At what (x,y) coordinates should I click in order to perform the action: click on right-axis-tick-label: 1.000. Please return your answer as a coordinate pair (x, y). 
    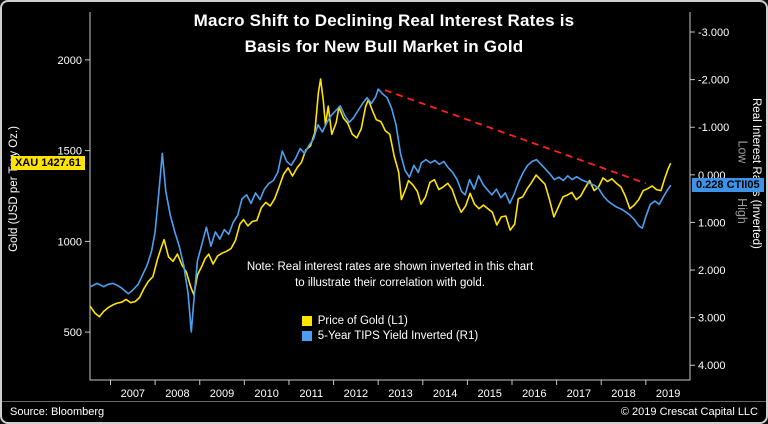
    Looking at the image, I should click on (712, 223).